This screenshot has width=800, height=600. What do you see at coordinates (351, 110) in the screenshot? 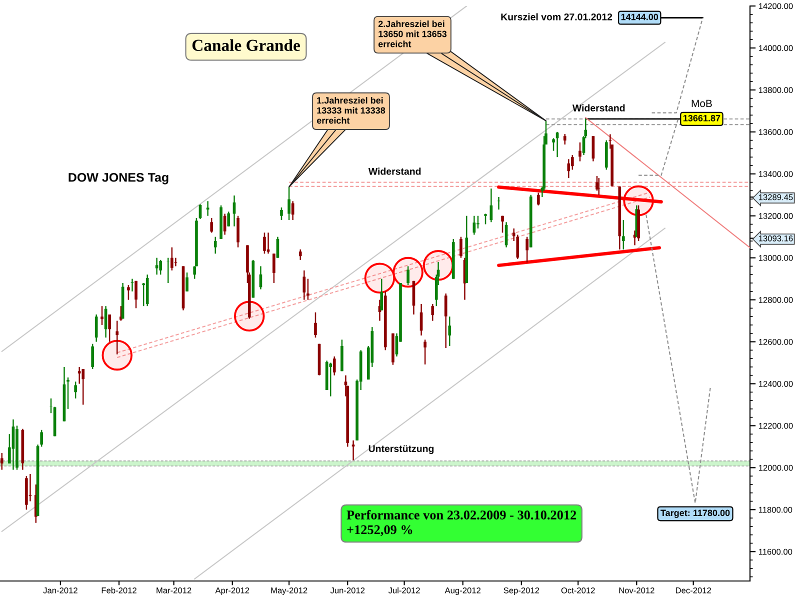
I see `annotation: 1.Jahresziel bei 13333 mit 13338 erreicht` at bounding box center [351, 110].